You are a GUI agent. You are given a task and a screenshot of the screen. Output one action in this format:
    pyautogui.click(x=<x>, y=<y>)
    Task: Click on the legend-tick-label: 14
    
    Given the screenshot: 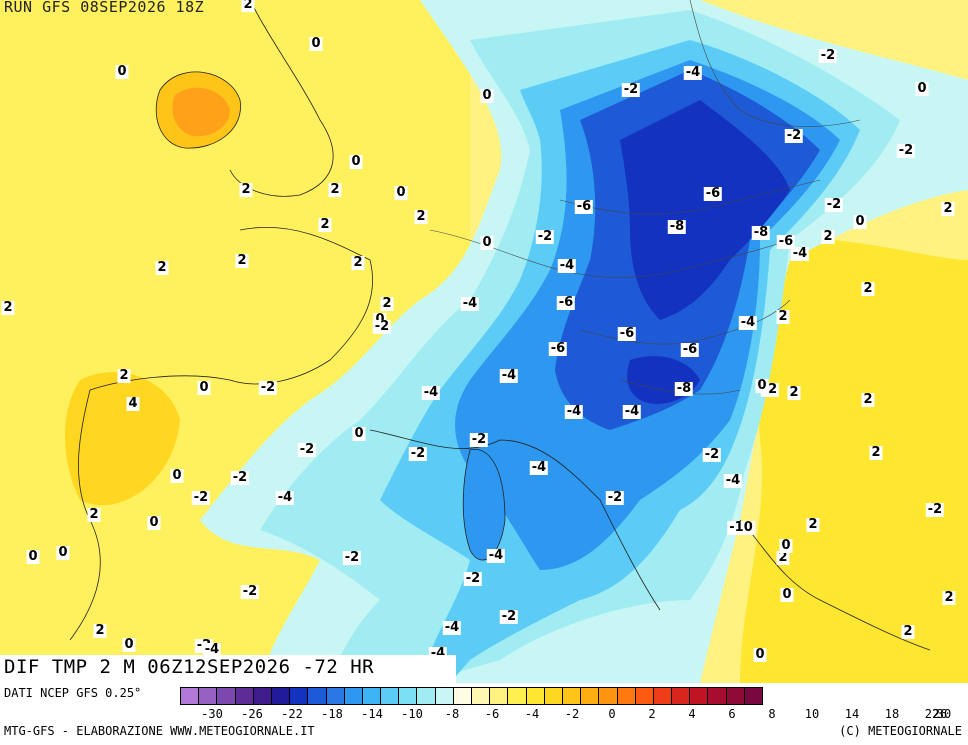 What is the action you would take?
    pyautogui.click(x=852, y=714)
    